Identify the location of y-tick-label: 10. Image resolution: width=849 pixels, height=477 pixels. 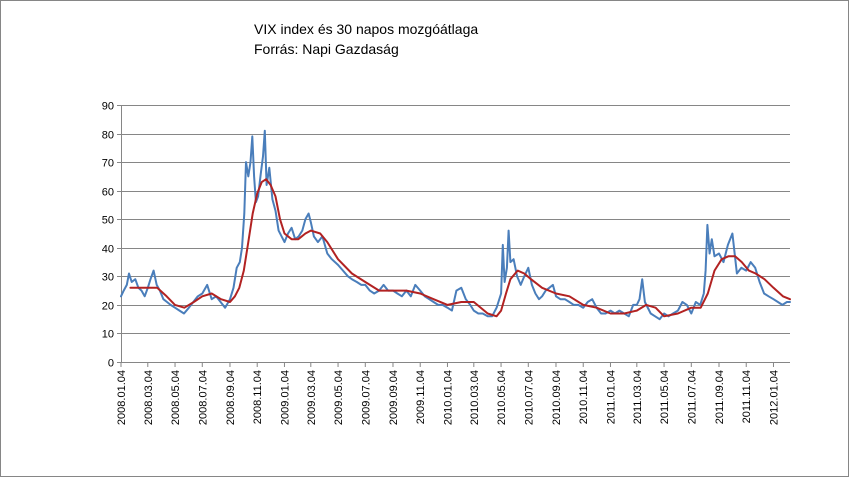
(108, 335).